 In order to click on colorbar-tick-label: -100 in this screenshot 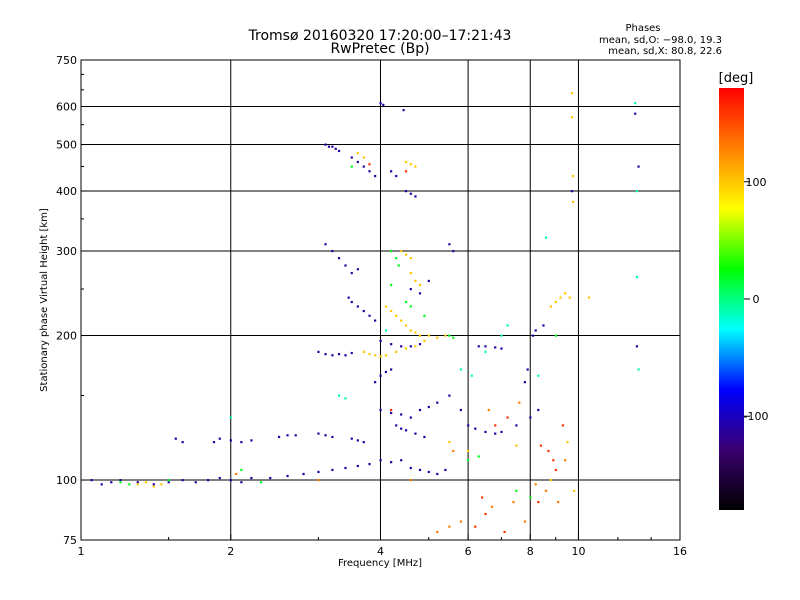, I will do `click(756, 416)`.